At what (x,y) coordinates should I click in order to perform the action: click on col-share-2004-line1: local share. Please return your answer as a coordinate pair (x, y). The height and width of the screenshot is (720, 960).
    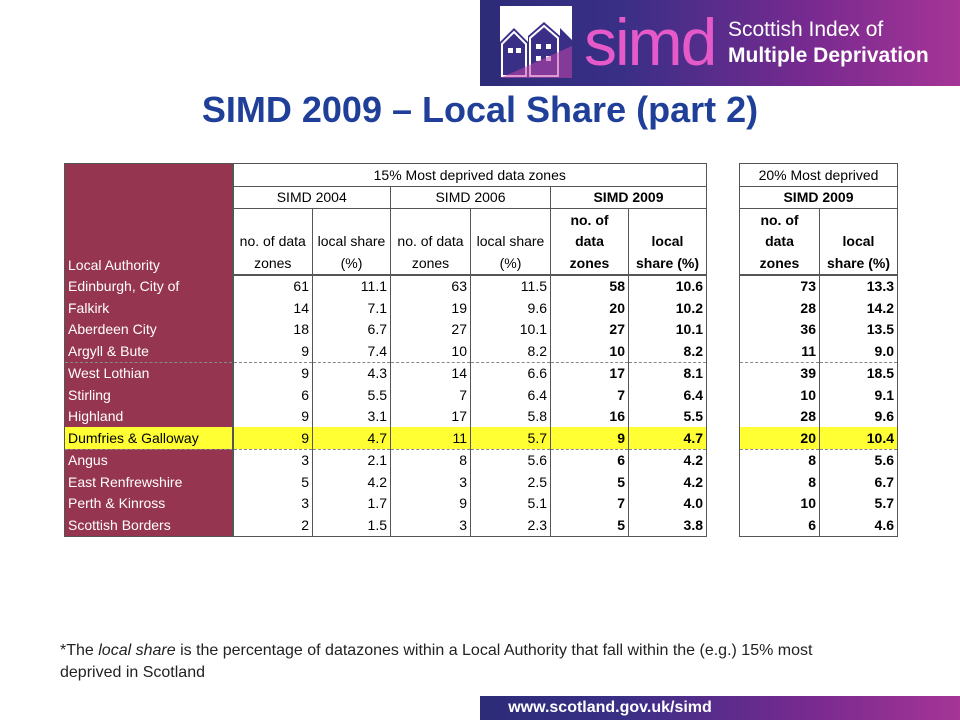
    Looking at the image, I should click on (351, 241).